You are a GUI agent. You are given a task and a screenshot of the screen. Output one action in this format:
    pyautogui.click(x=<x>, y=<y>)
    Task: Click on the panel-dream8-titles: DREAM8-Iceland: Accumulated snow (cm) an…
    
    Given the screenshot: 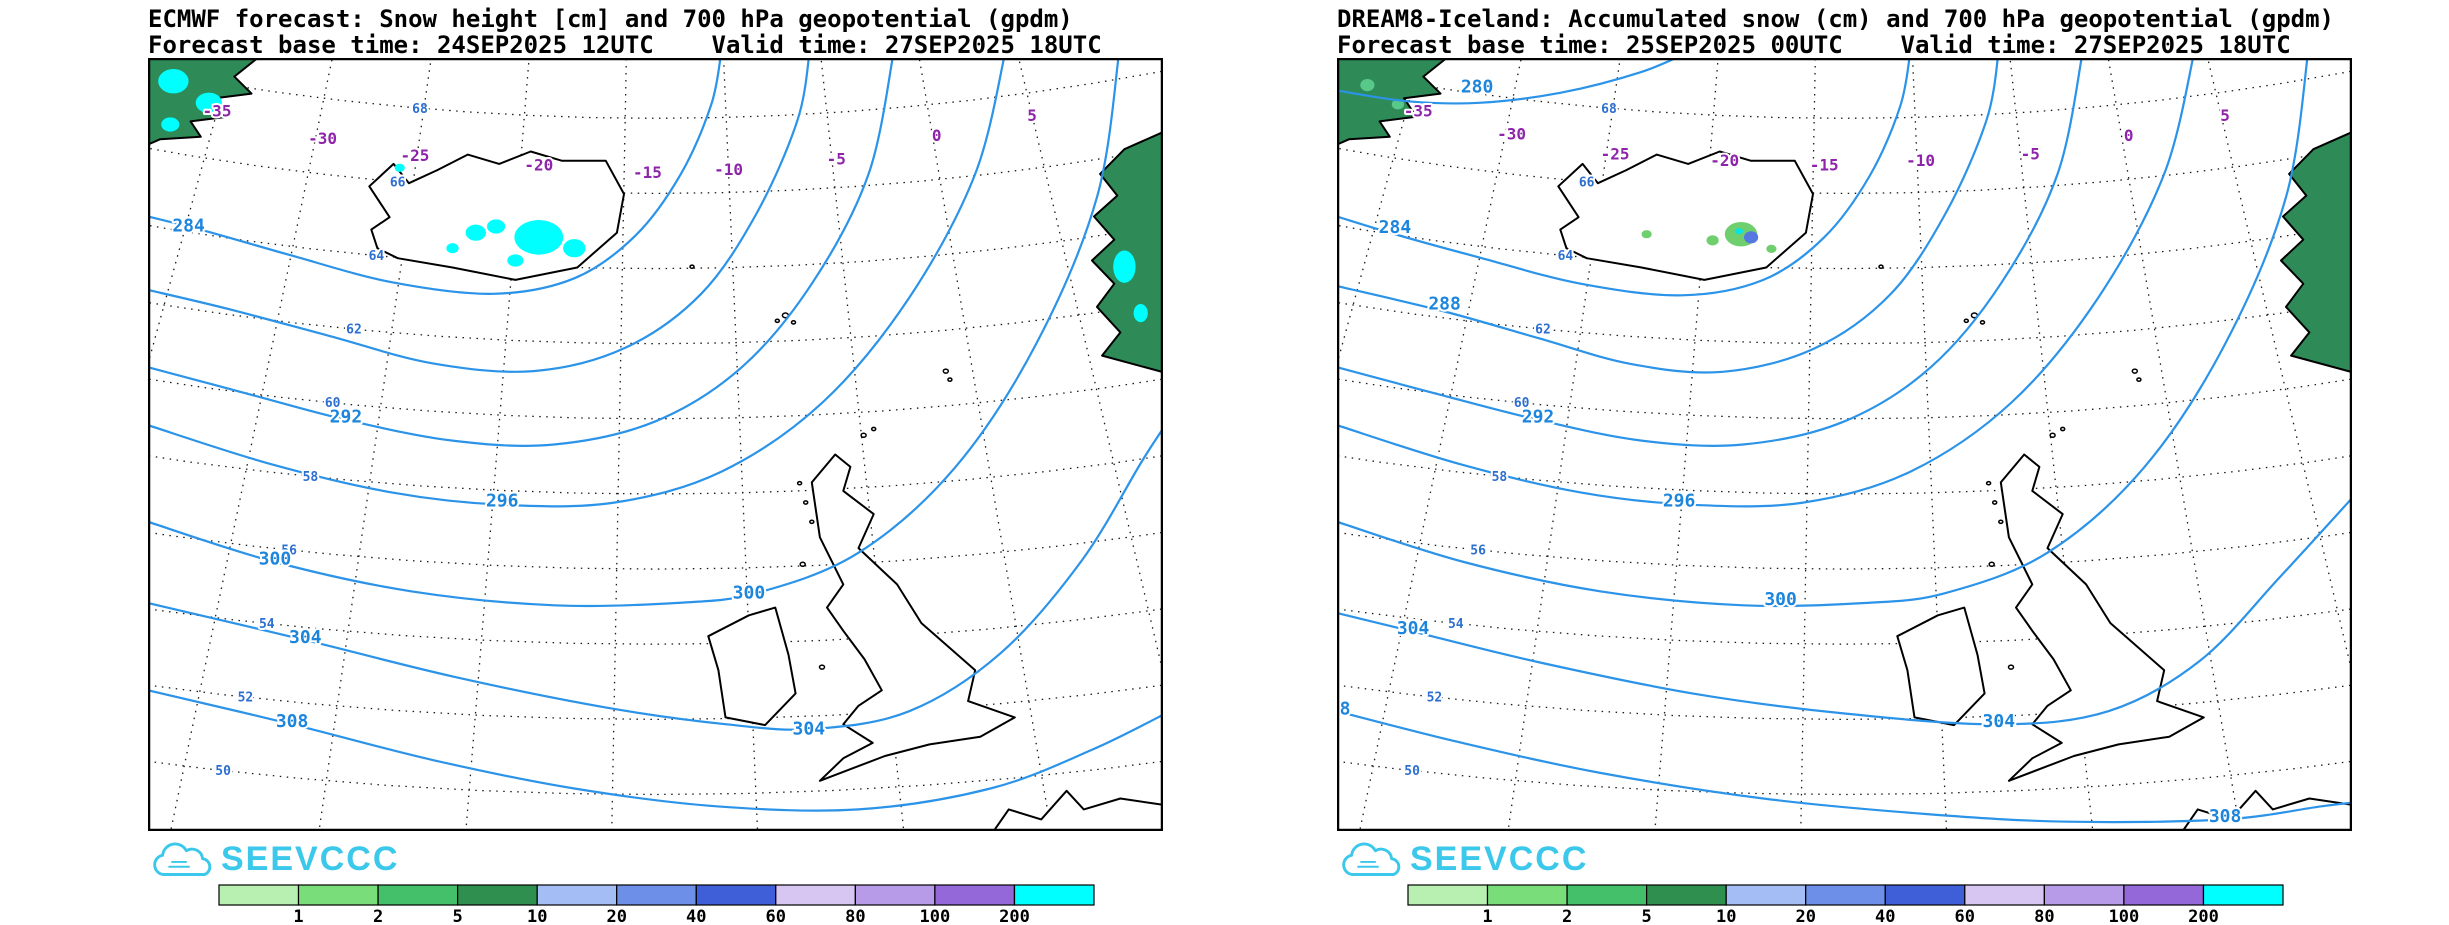 What is the action you would take?
    pyautogui.click(x=1844, y=29)
    